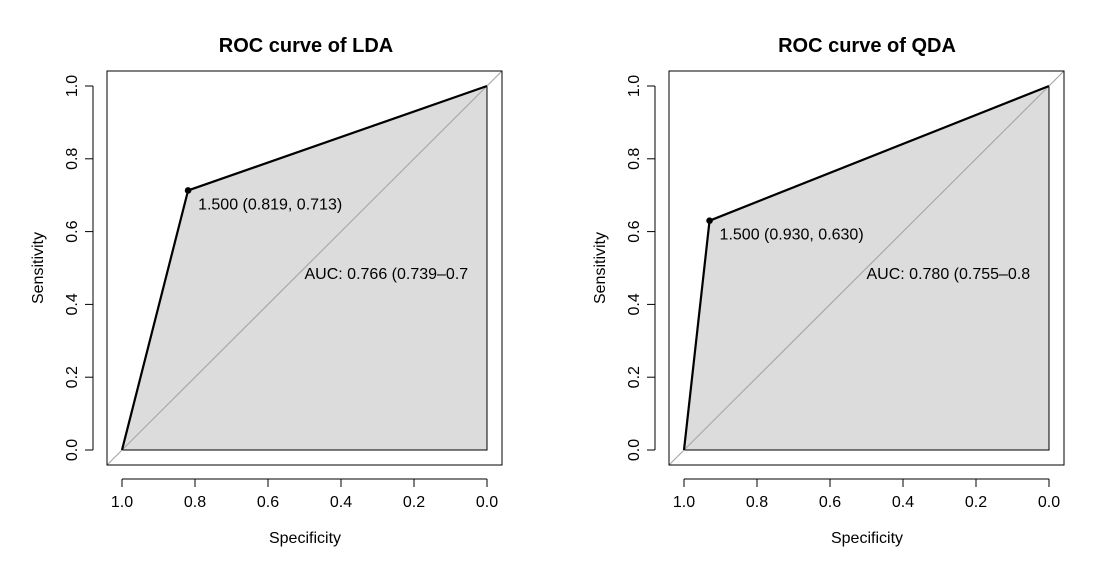 The image size is (1118, 573). What do you see at coordinates (306, 46) in the screenshot?
I see `chart-title: ROC curve of LDA` at bounding box center [306, 46].